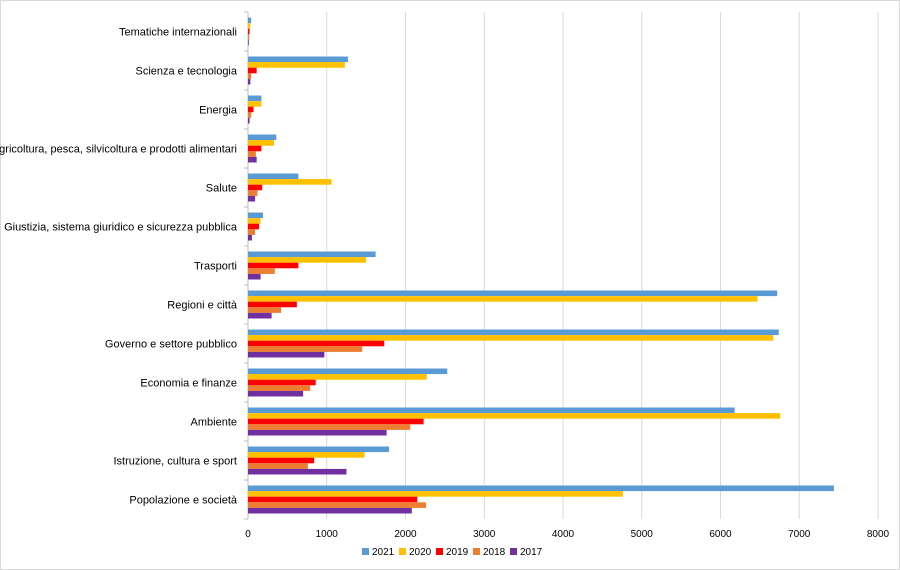 The image size is (900, 570). I want to click on legend-label: 2019, so click(457, 552).